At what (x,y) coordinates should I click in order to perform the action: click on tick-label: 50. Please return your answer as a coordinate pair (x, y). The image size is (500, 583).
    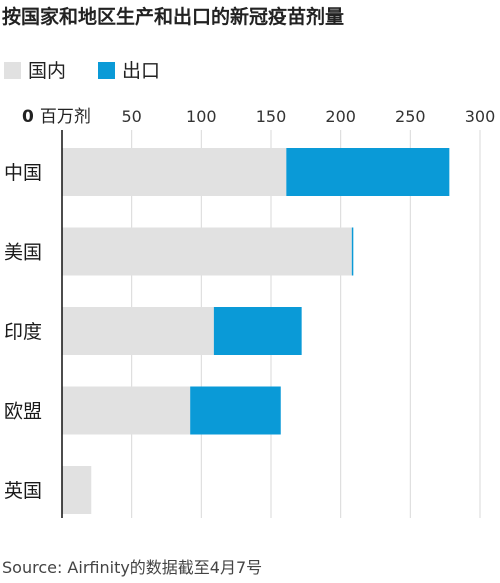
    Looking at the image, I should click on (131, 116).